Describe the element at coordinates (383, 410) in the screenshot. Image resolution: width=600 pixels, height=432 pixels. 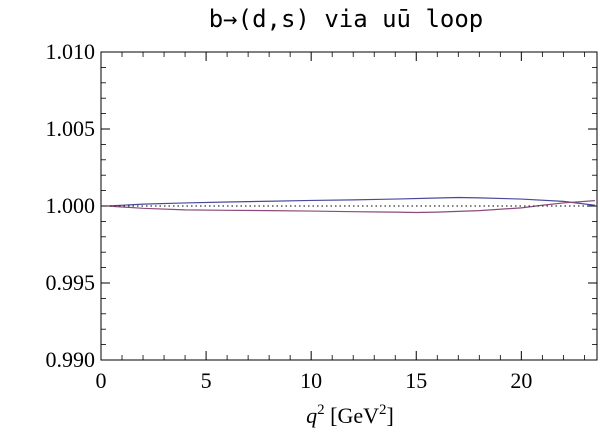
I see `x-axis-label-unit-sup: 2` at that location.